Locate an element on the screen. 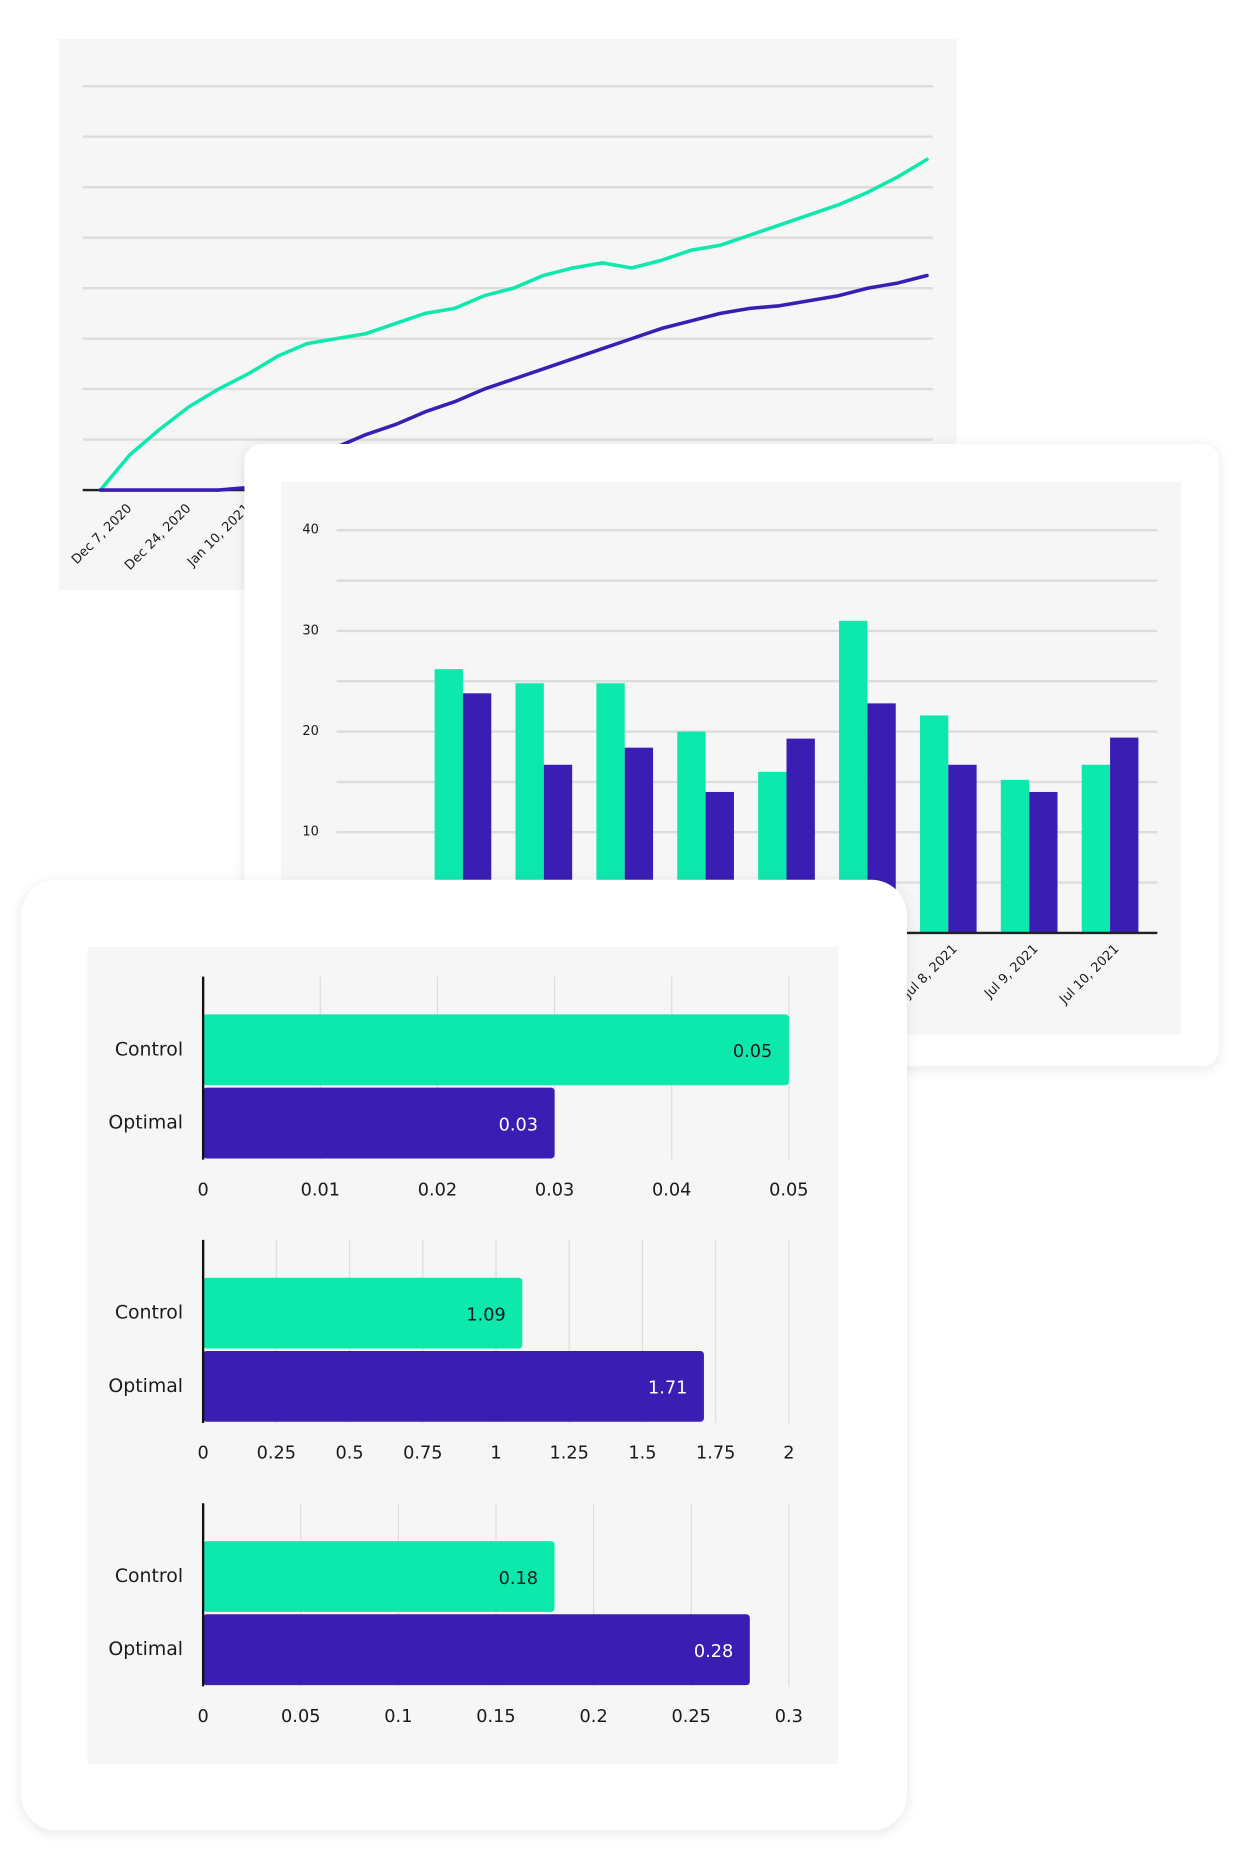 This screenshot has width=1240, height=1854. x-tick-label: 0.75 is located at coordinates (422, 1454).